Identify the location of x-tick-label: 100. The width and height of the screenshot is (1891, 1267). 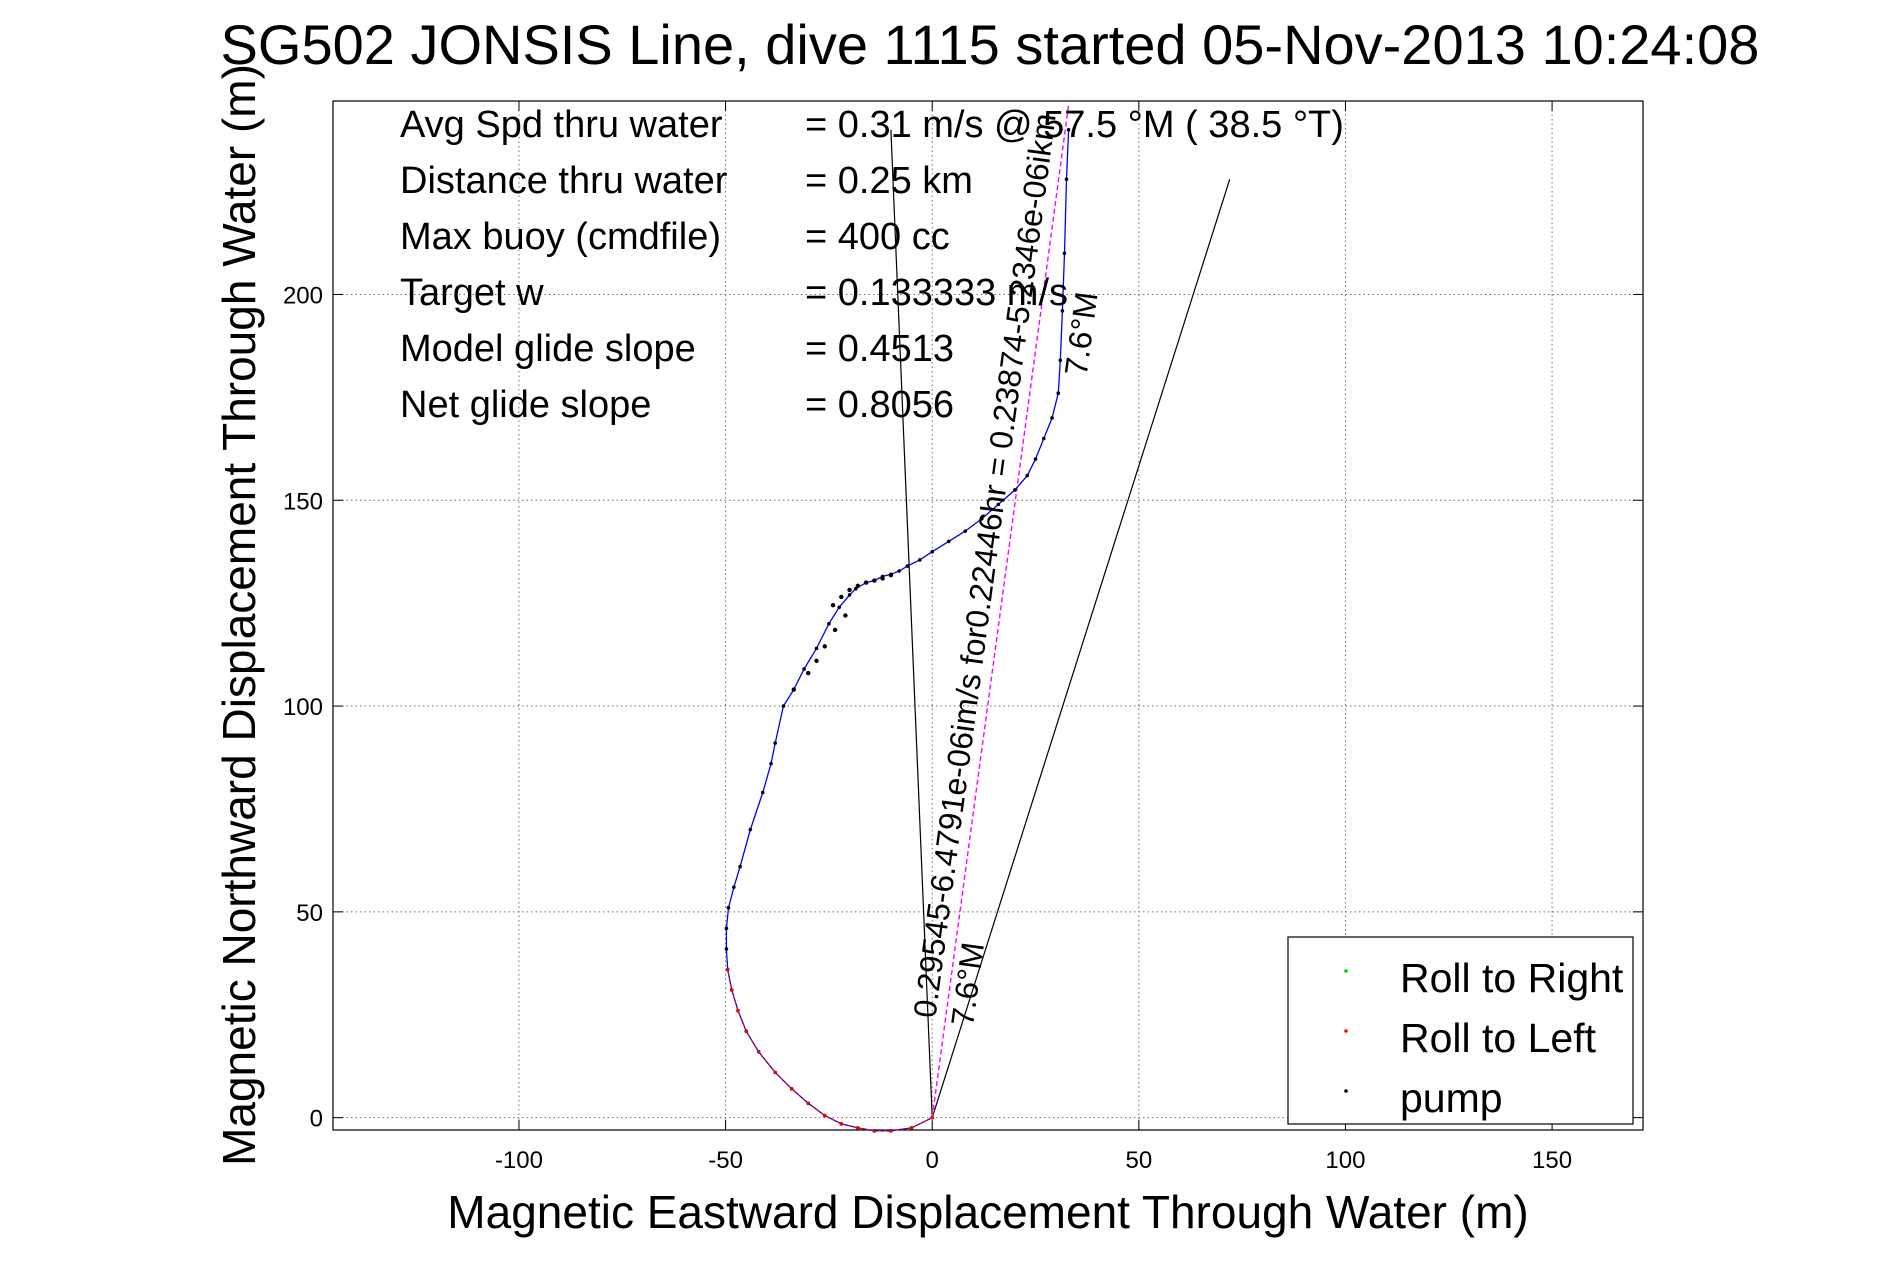
(1345, 1160).